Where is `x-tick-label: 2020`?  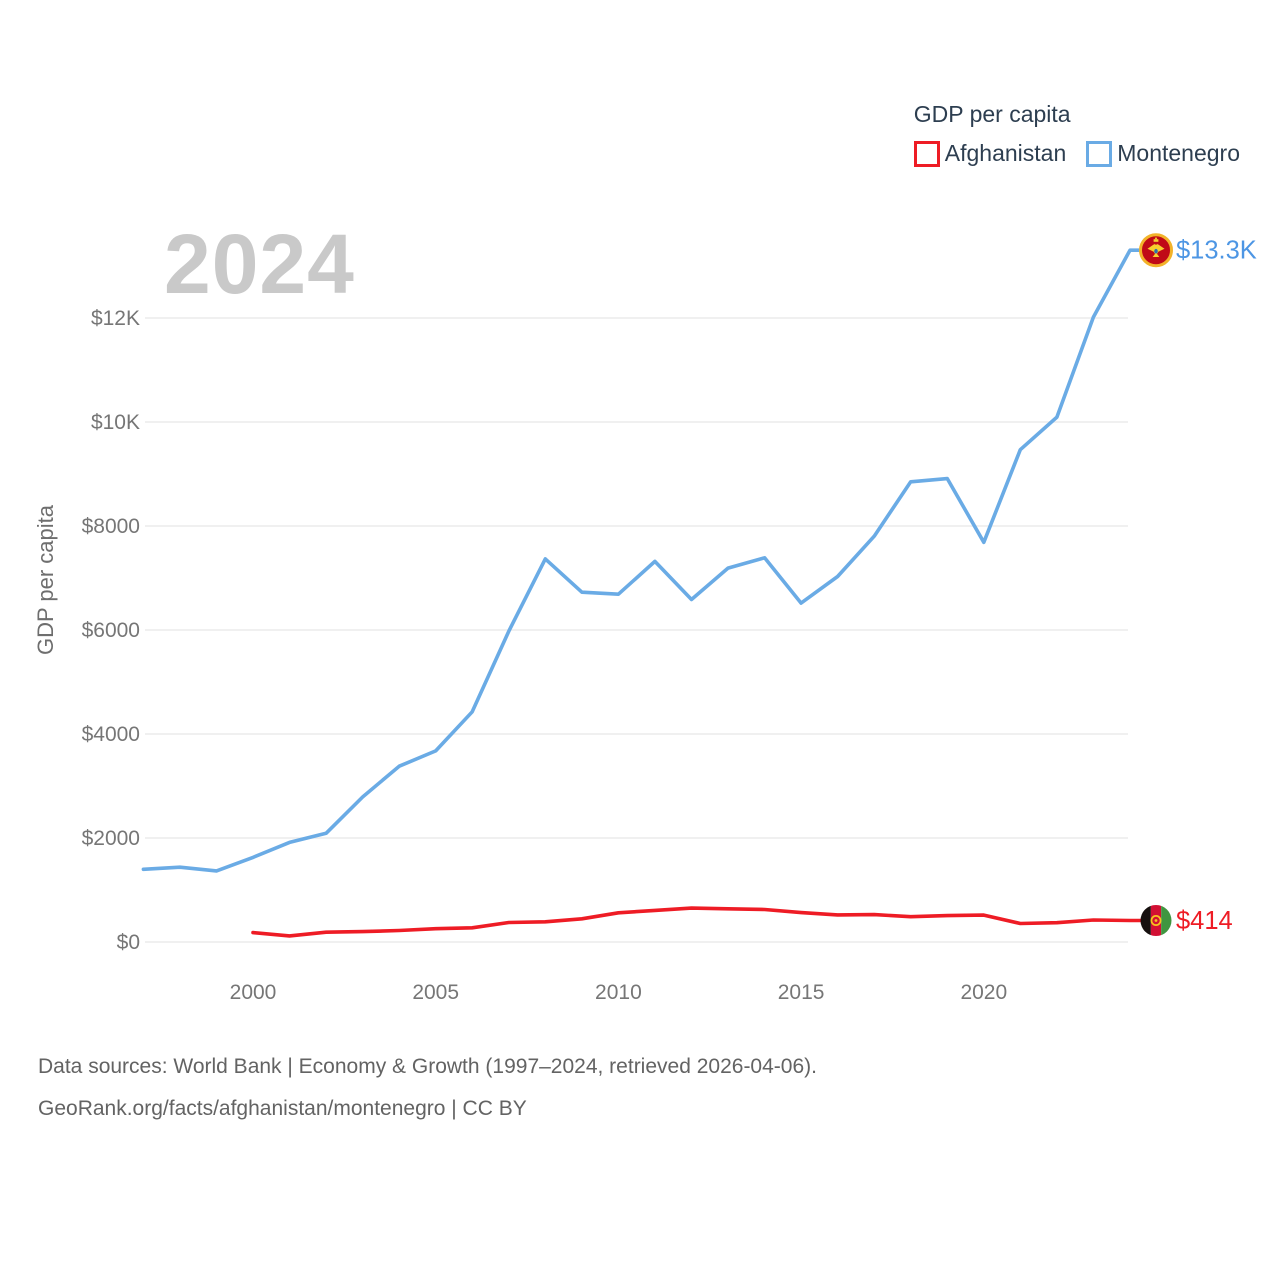
x-tick-label: 2020 is located at coordinates (983, 992).